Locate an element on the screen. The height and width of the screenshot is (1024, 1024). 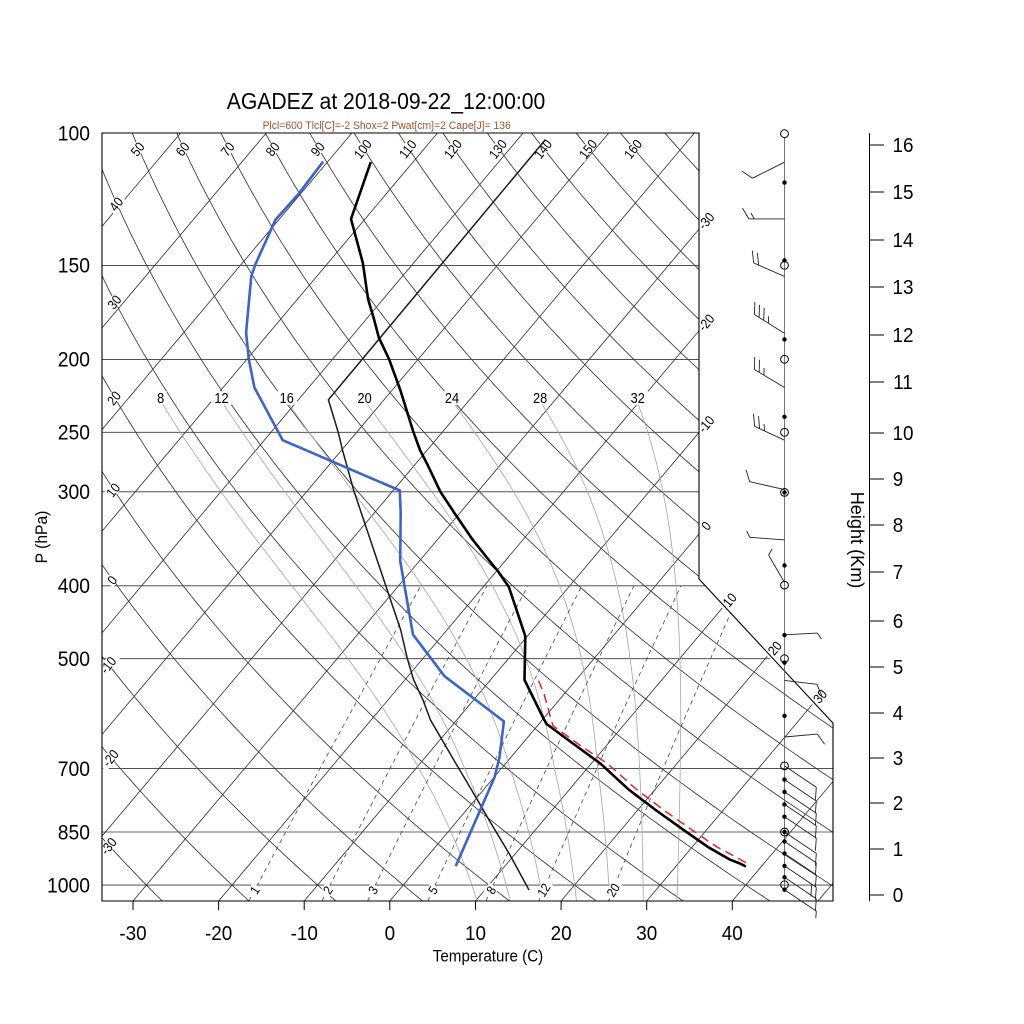
svg-text: 850 is located at coordinates (74, 833).